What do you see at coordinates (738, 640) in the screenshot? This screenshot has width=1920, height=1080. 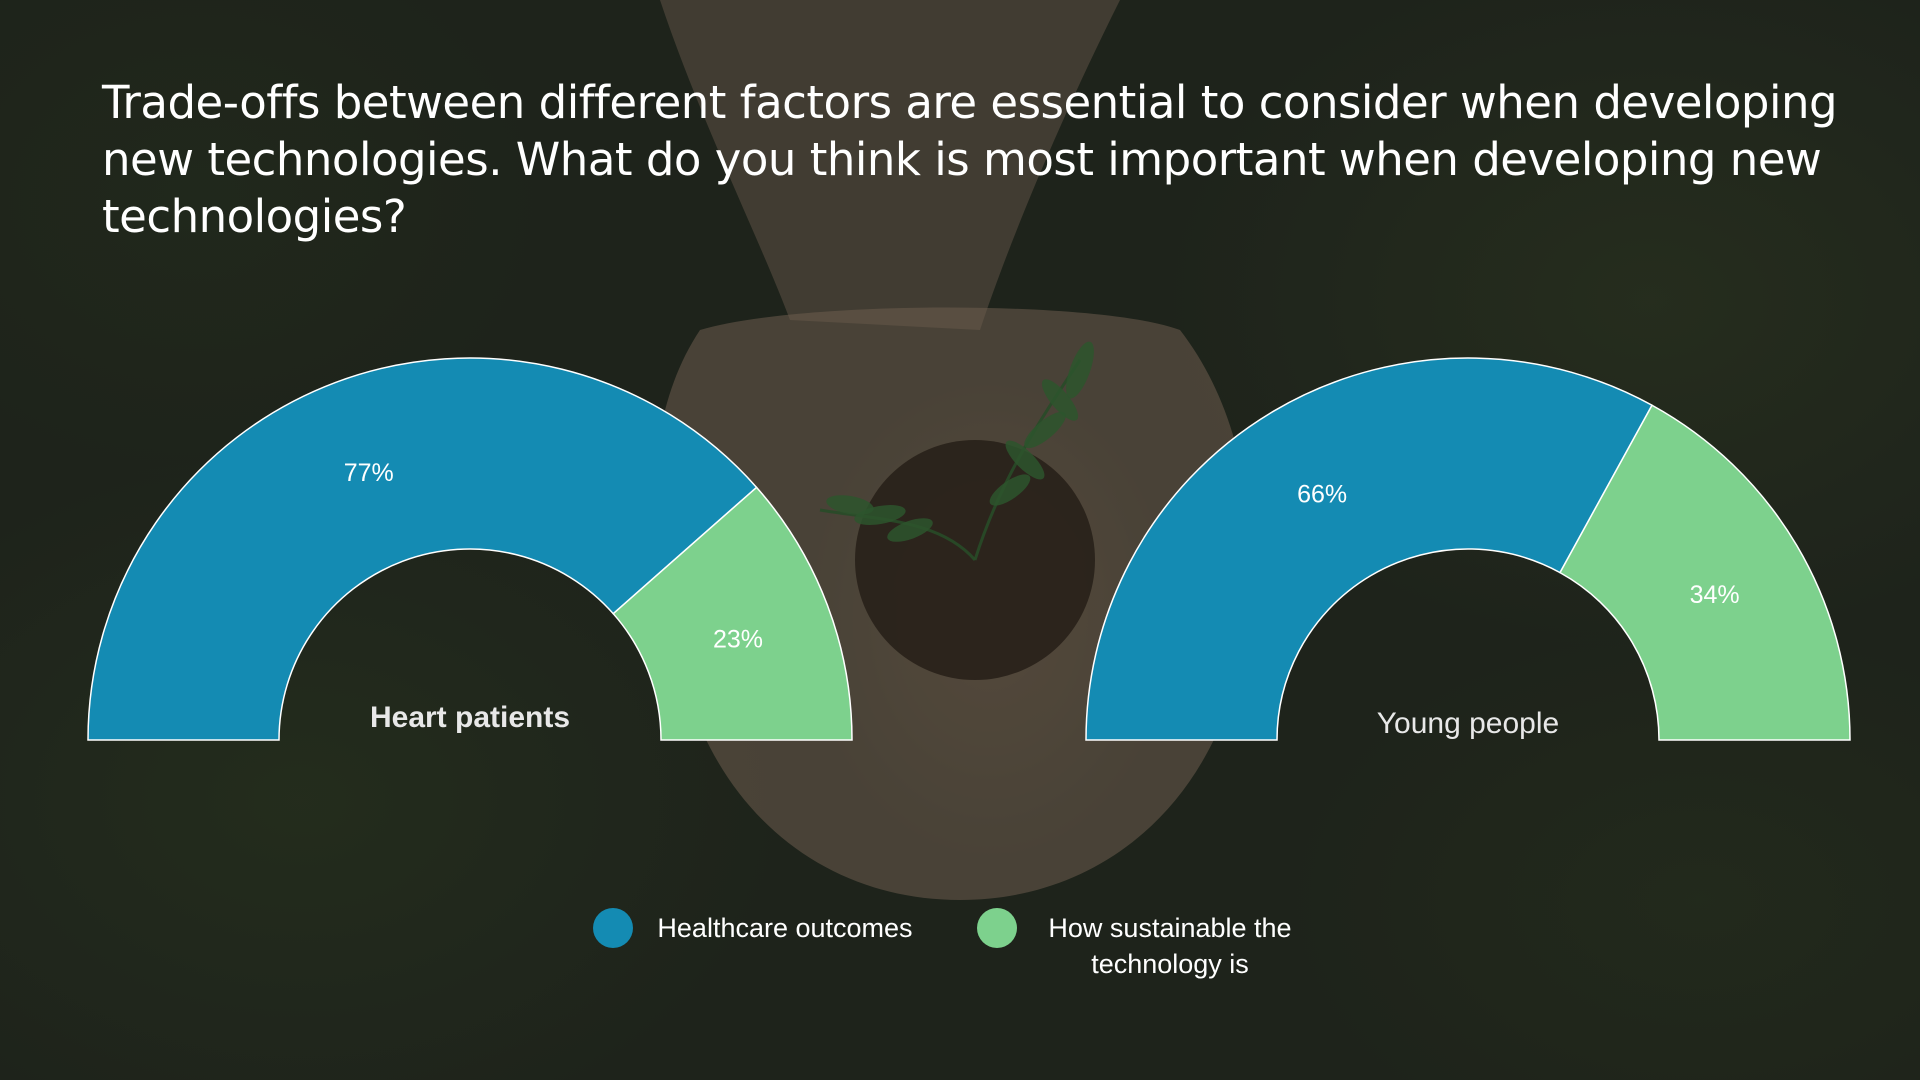 I see `gauge-heart-patients-label-sustainable: 23%` at bounding box center [738, 640].